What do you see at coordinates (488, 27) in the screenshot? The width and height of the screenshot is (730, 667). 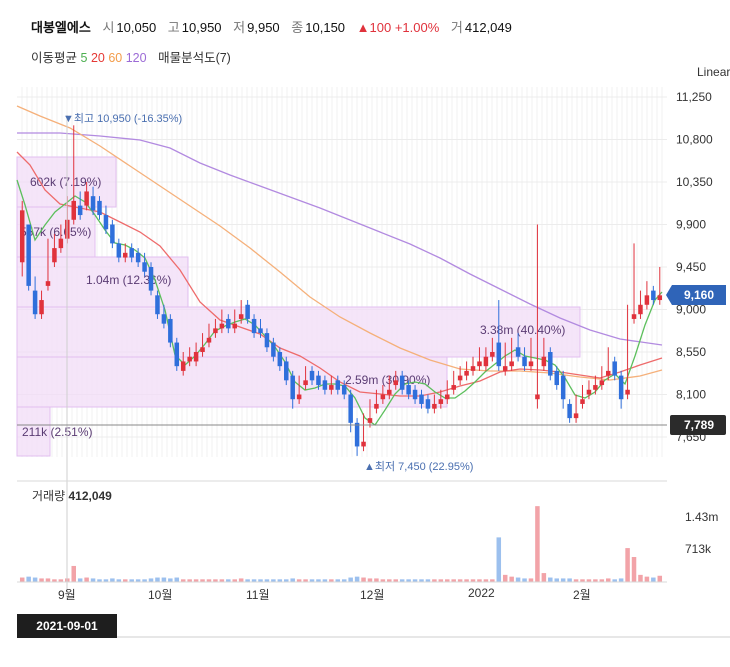 I see `volume-value: 412,049` at bounding box center [488, 27].